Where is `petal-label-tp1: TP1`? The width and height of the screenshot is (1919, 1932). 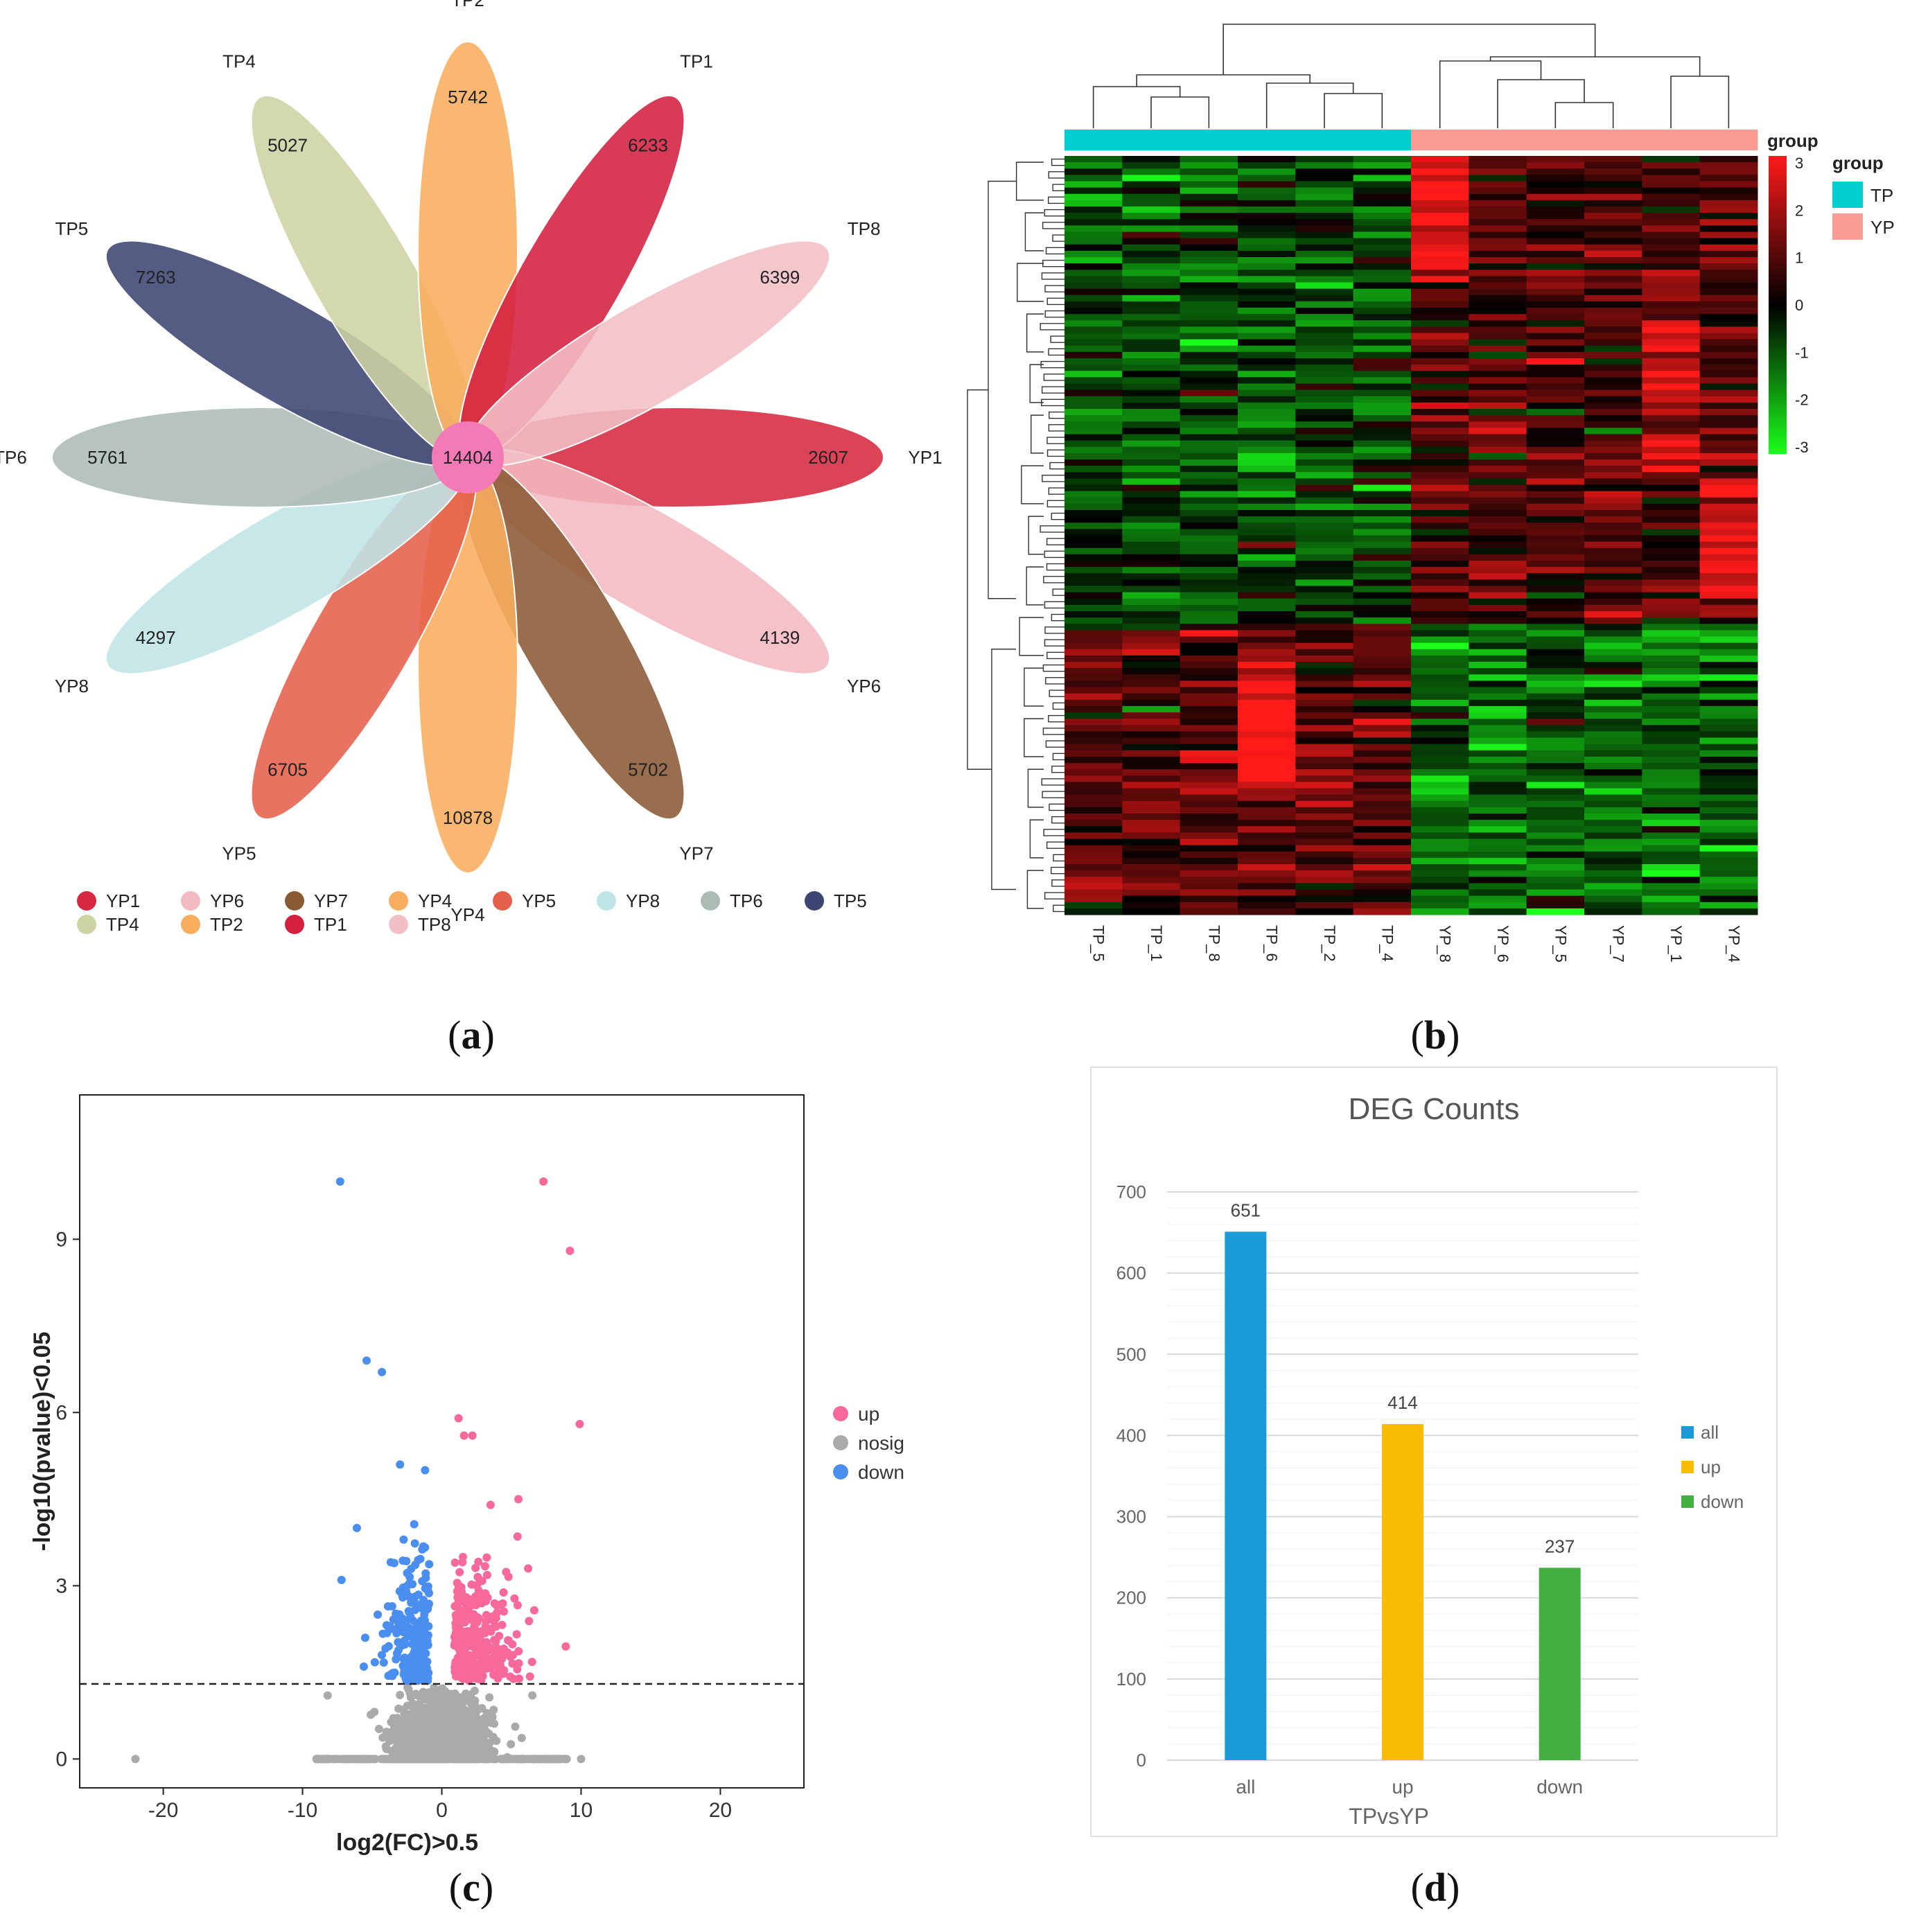 petal-label-tp1: TP1 is located at coordinates (696, 61).